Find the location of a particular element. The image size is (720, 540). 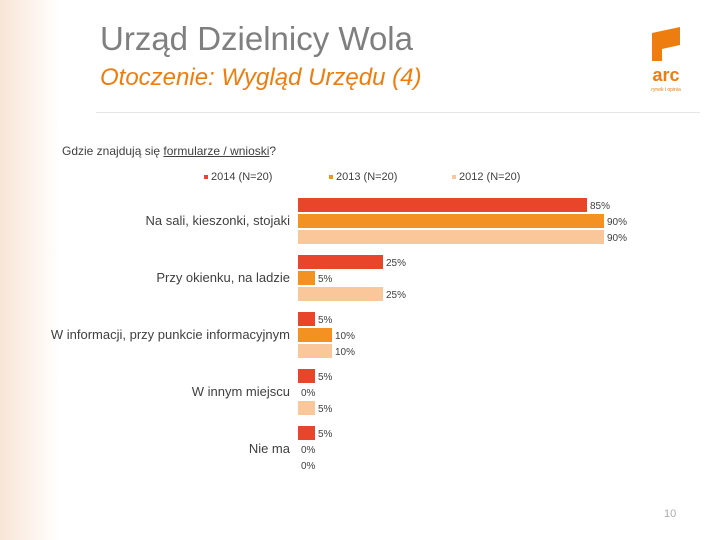

data-label: 85% is located at coordinates (600, 206).